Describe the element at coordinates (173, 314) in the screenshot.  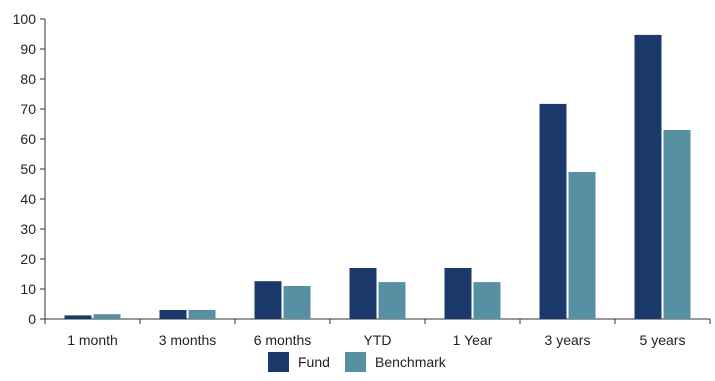
I see `bar-fund-3-months` at that location.